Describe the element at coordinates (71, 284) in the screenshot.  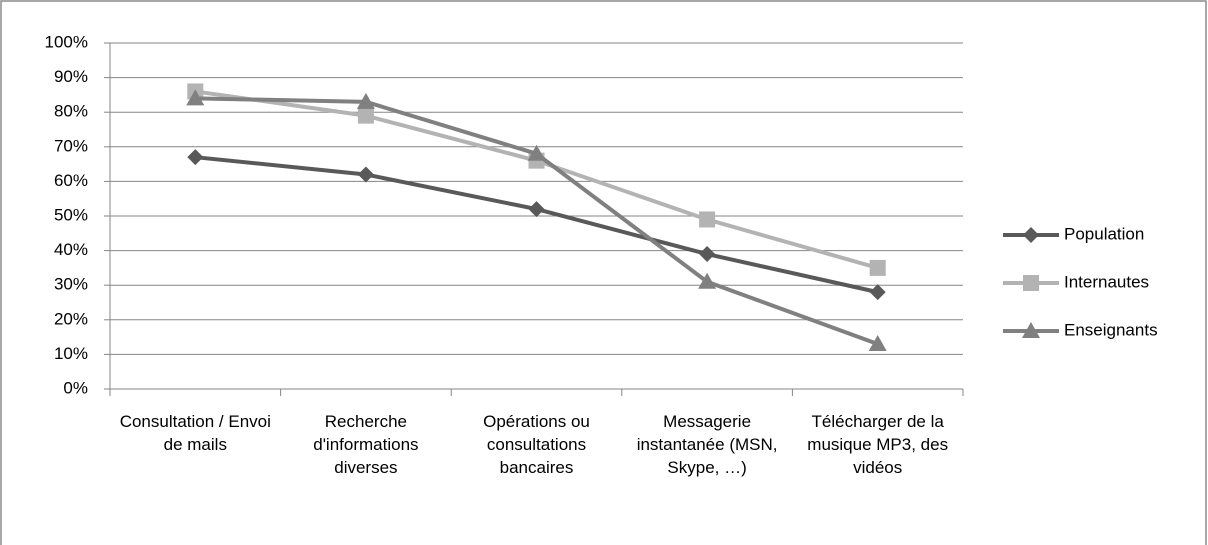
I see `y-tick-label: 30%` at that location.